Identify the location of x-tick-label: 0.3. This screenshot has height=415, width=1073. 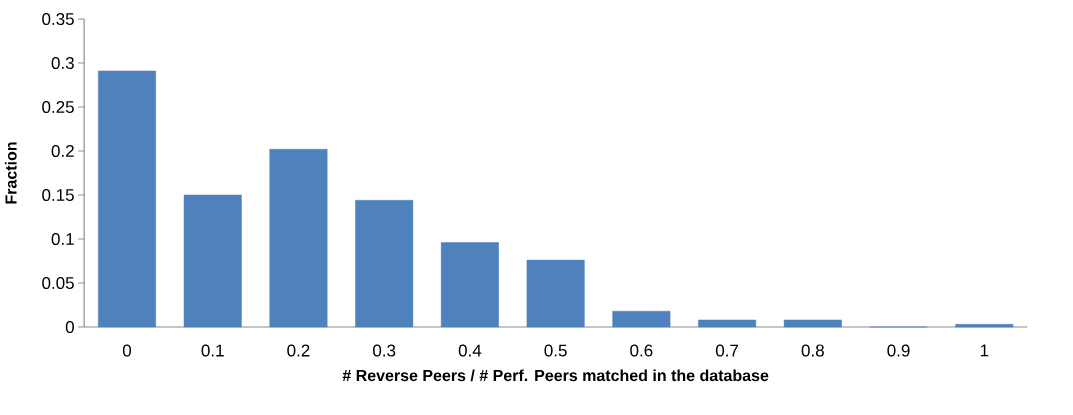
(384, 350).